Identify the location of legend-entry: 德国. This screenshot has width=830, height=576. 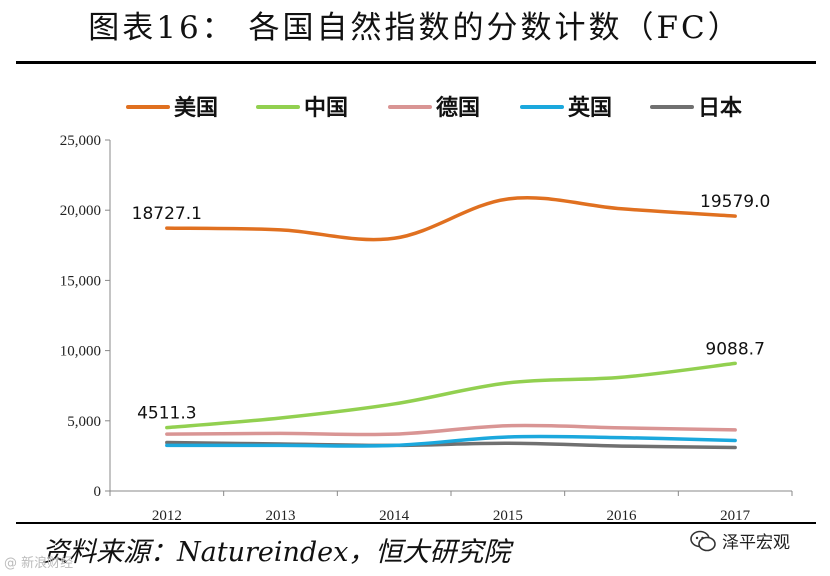
(458, 108).